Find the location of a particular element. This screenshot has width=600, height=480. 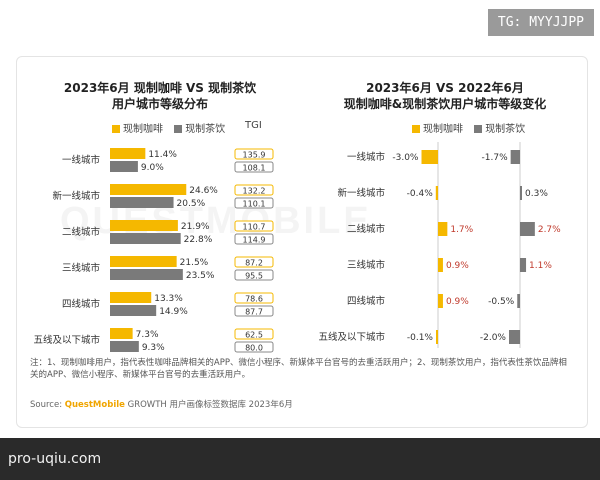

coffee-change-label: -0.1% is located at coordinates (420, 338).